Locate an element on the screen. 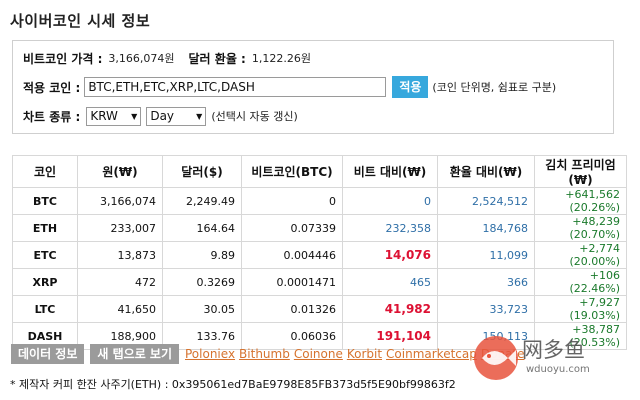  chart-row: 차트 종류 : KRW ▼ Day ▼ (선택시 자동 갱신) is located at coordinates (160, 116).